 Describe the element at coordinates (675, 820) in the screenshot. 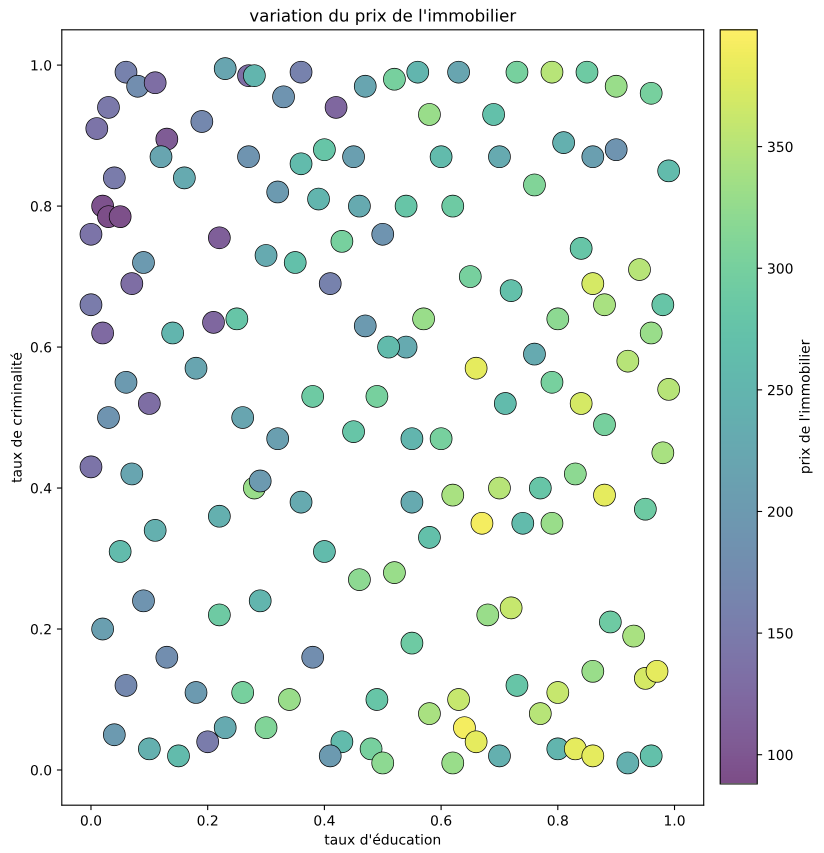

I see `x-tick-label: 1.0` at that location.